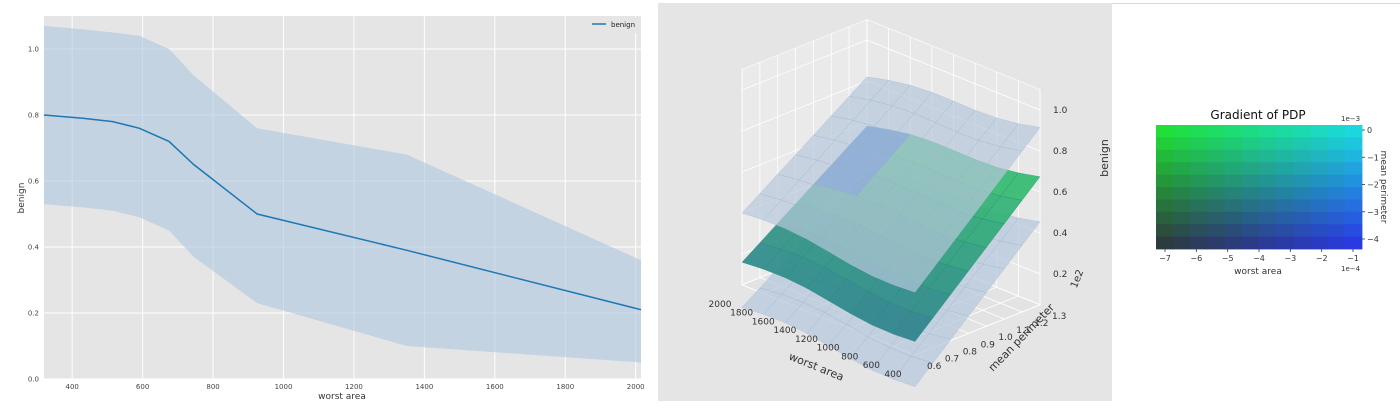 The width and height of the screenshot is (1400, 408). I want to click on y-tick-label: 1.0, so click(33, 50).